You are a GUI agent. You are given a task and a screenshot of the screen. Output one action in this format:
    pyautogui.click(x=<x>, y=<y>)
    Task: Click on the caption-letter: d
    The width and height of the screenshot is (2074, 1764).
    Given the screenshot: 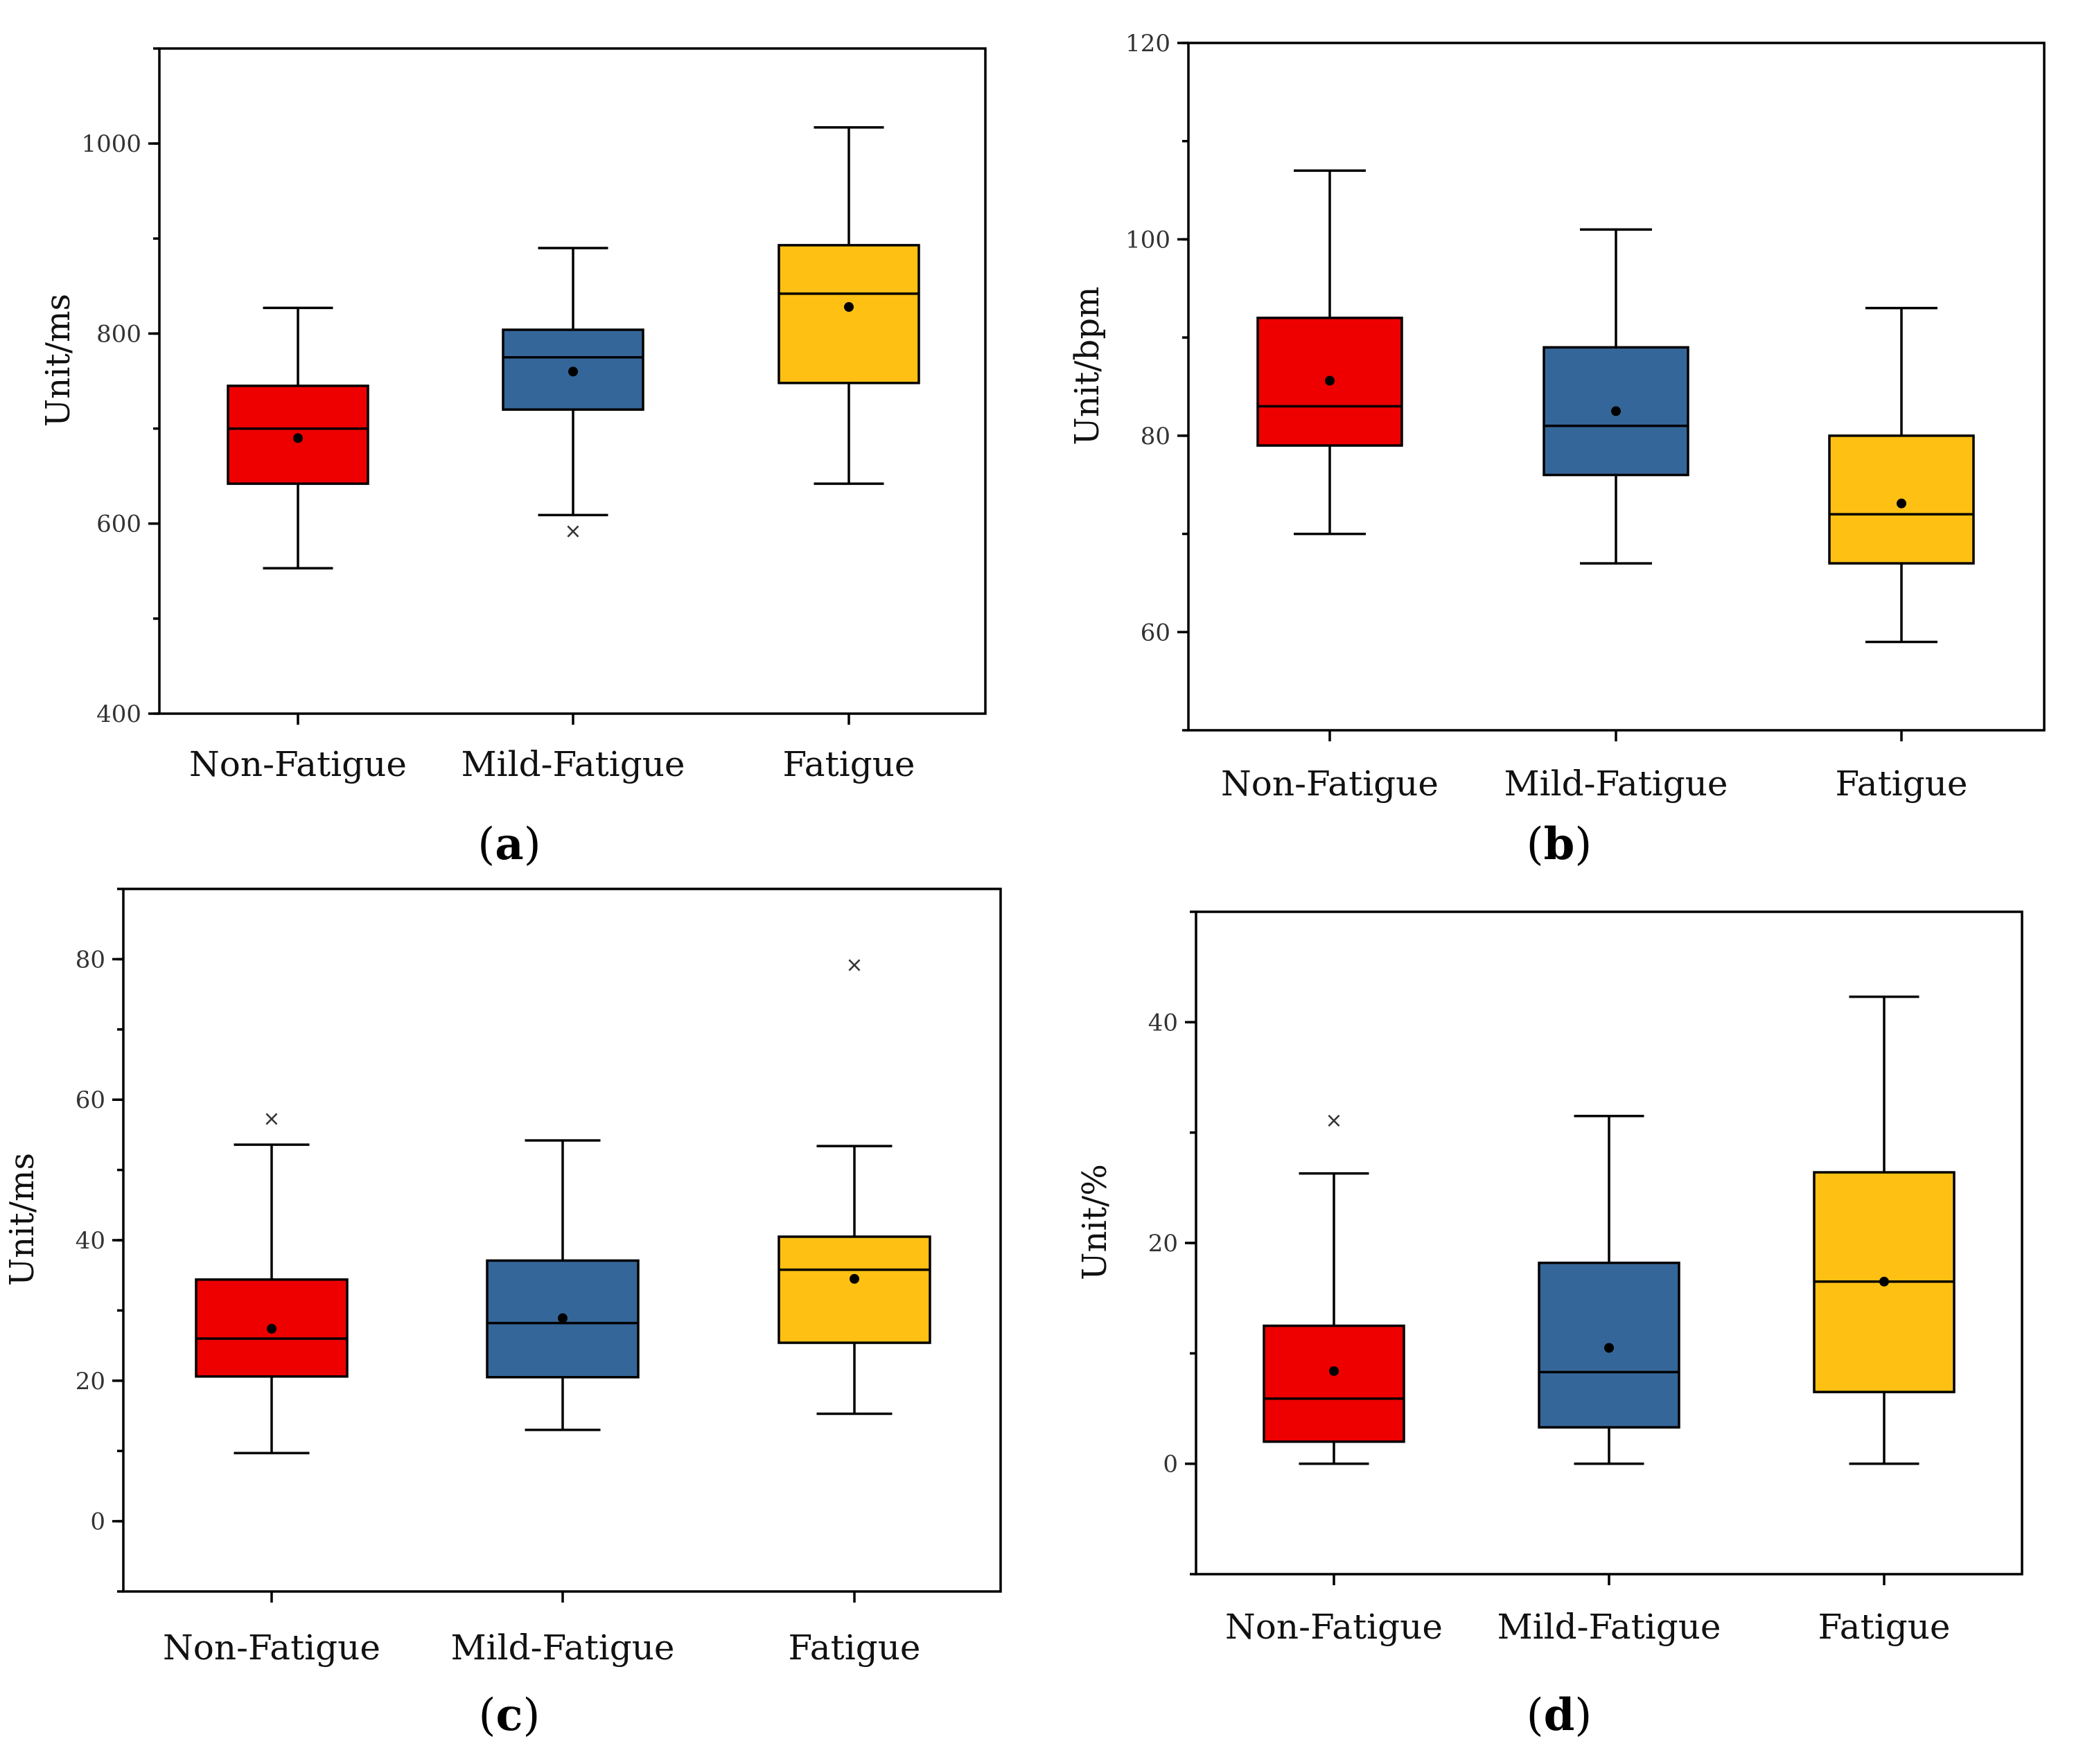 What is the action you would take?
    pyautogui.click(x=1559, y=1715)
    